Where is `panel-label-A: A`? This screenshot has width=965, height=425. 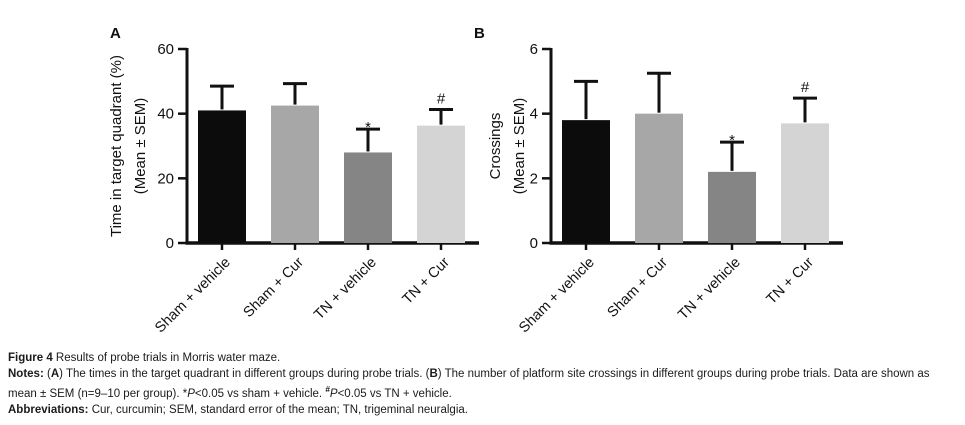 panel-label-A: A is located at coordinates (115, 33).